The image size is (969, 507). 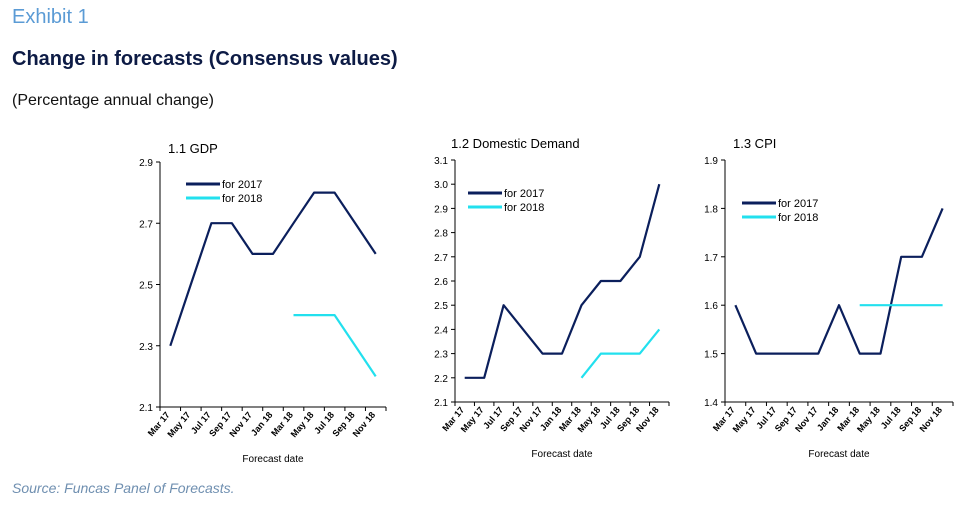 I want to click on y-tick-label: 1.9, so click(x=711, y=161).